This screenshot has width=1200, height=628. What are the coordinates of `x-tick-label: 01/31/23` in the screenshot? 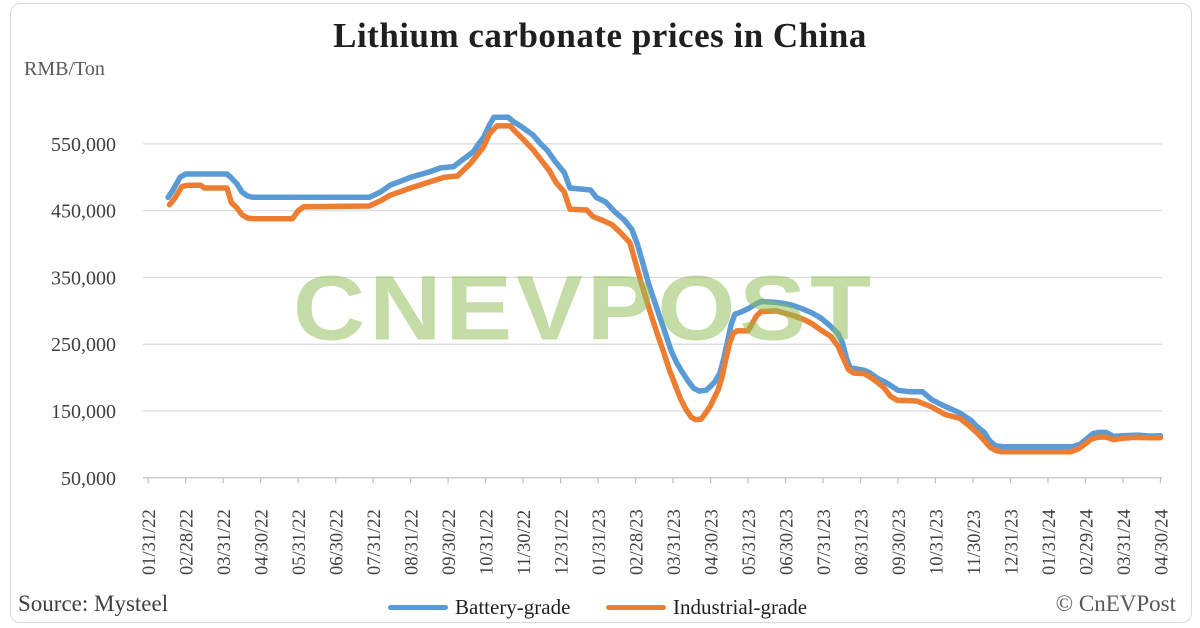 It's located at (600, 542).